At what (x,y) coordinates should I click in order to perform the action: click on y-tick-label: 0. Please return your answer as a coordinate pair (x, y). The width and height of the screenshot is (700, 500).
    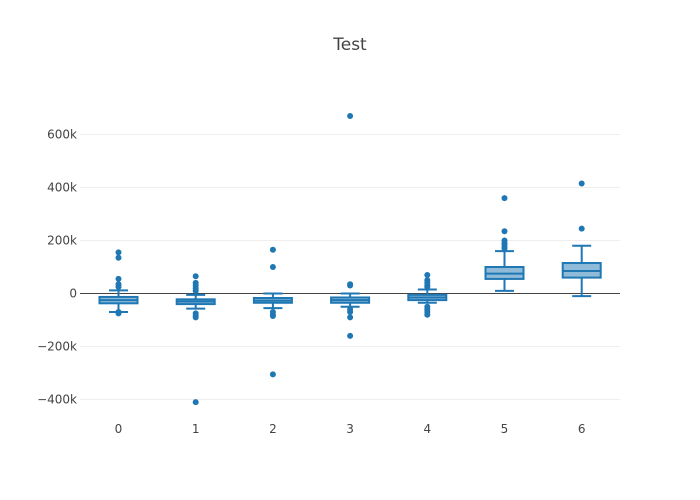
    Looking at the image, I should click on (73, 294).